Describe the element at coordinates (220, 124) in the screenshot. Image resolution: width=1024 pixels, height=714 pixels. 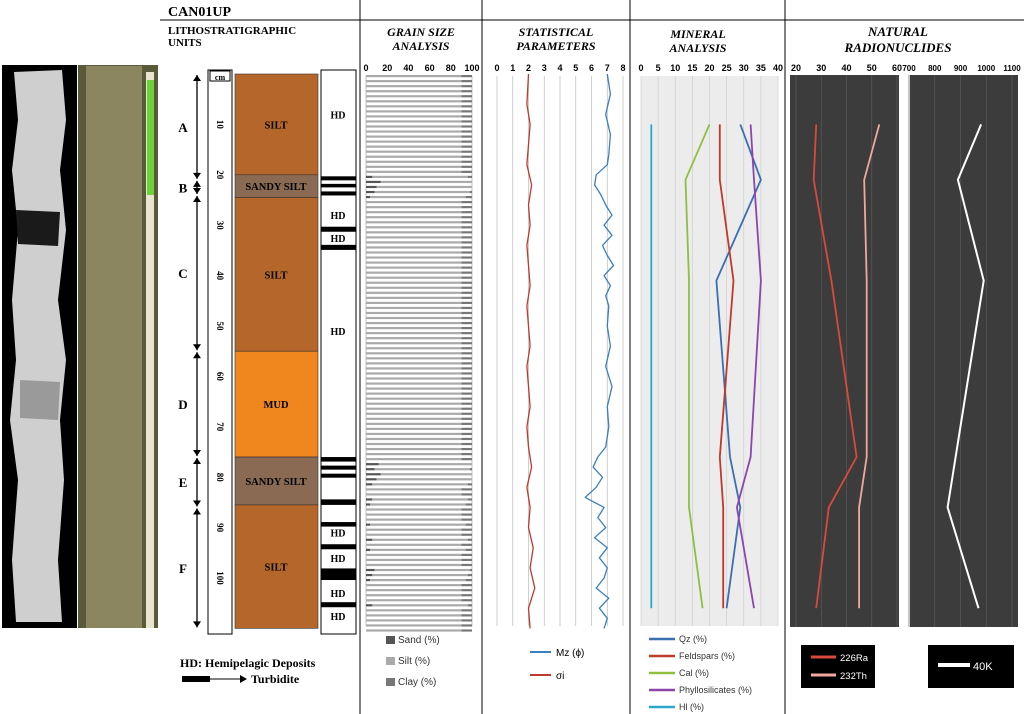
I see `depth-tick-label: 10` at that location.